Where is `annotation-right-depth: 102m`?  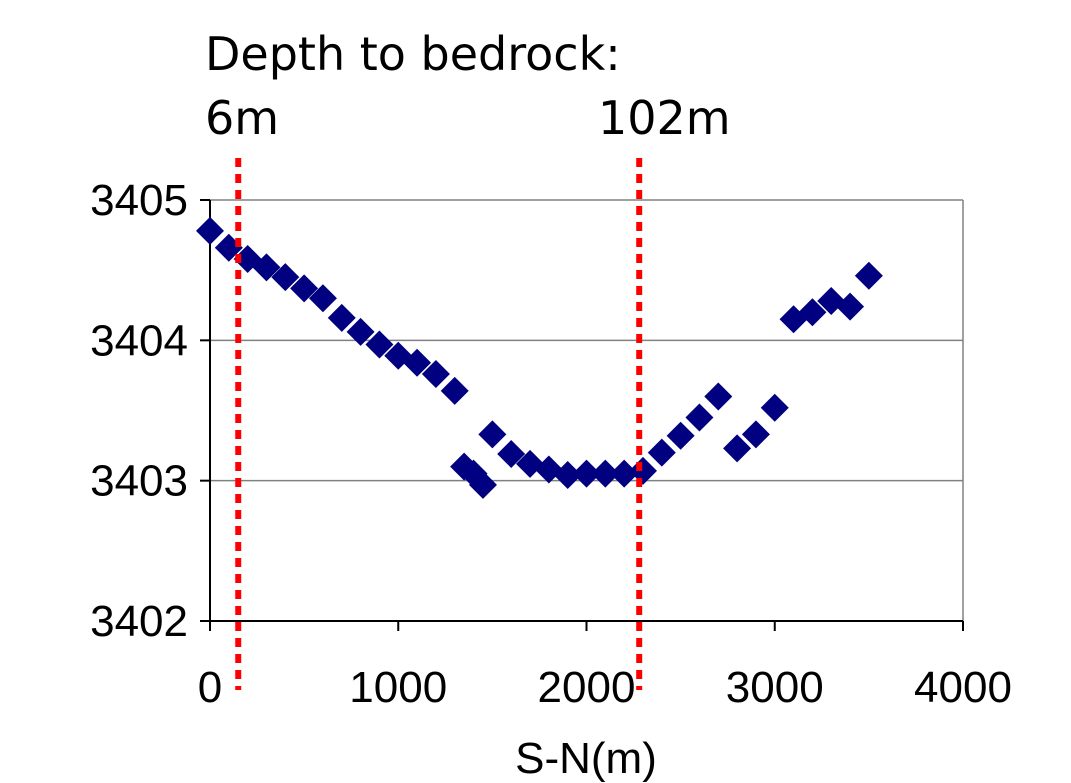
annotation-right-depth: 102m is located at coordinates (664, 118).